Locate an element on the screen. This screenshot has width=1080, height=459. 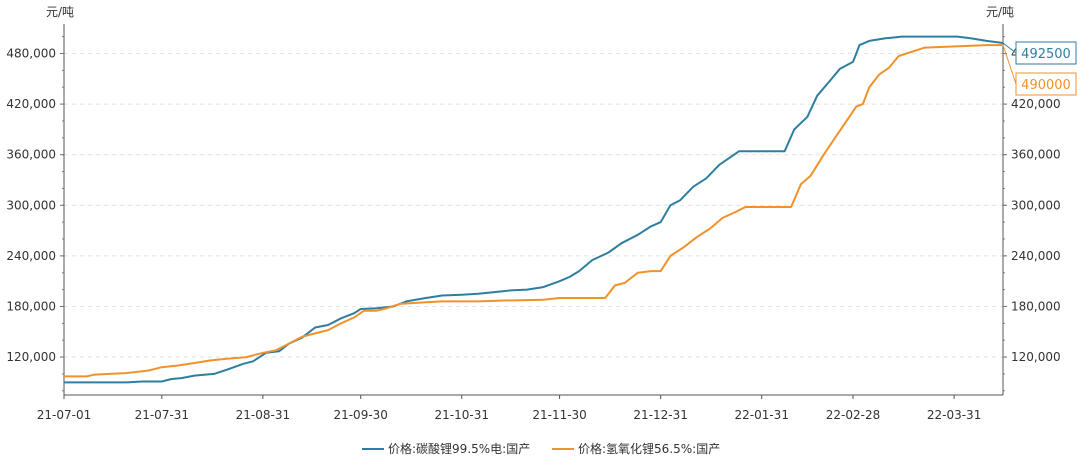
y-tick-label: 300,000 is located at coordinates (31, 205).